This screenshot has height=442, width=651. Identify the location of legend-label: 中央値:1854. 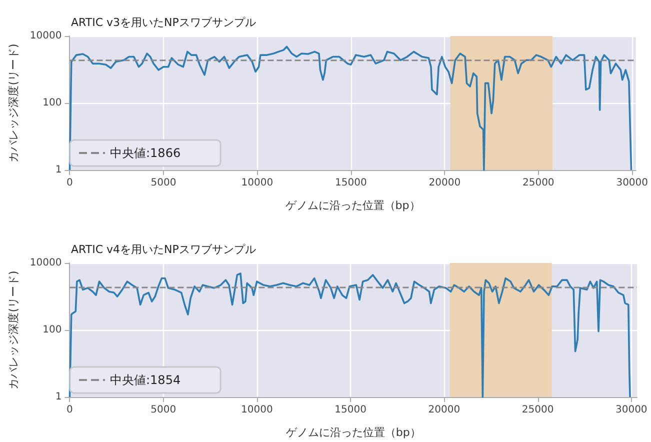
(145, 380).